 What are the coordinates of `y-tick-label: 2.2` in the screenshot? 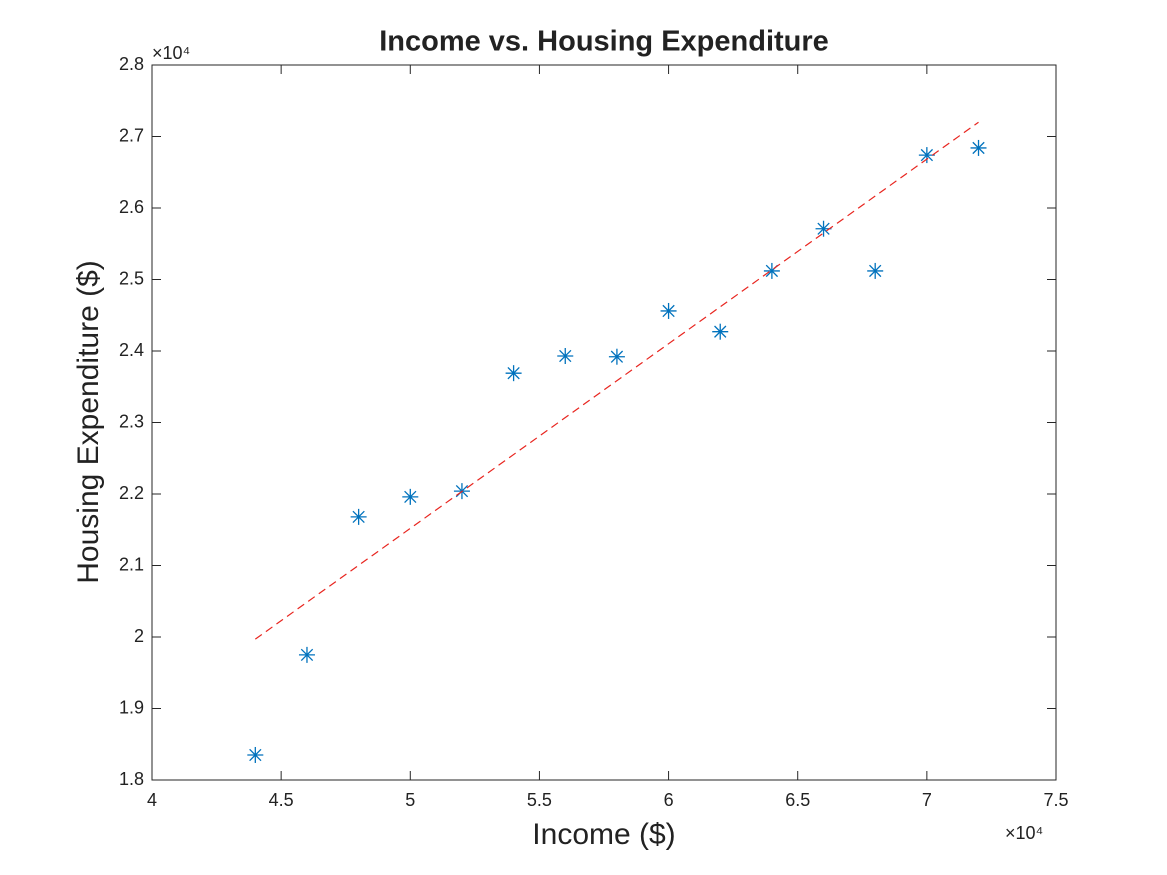 It's located at (131, 493).